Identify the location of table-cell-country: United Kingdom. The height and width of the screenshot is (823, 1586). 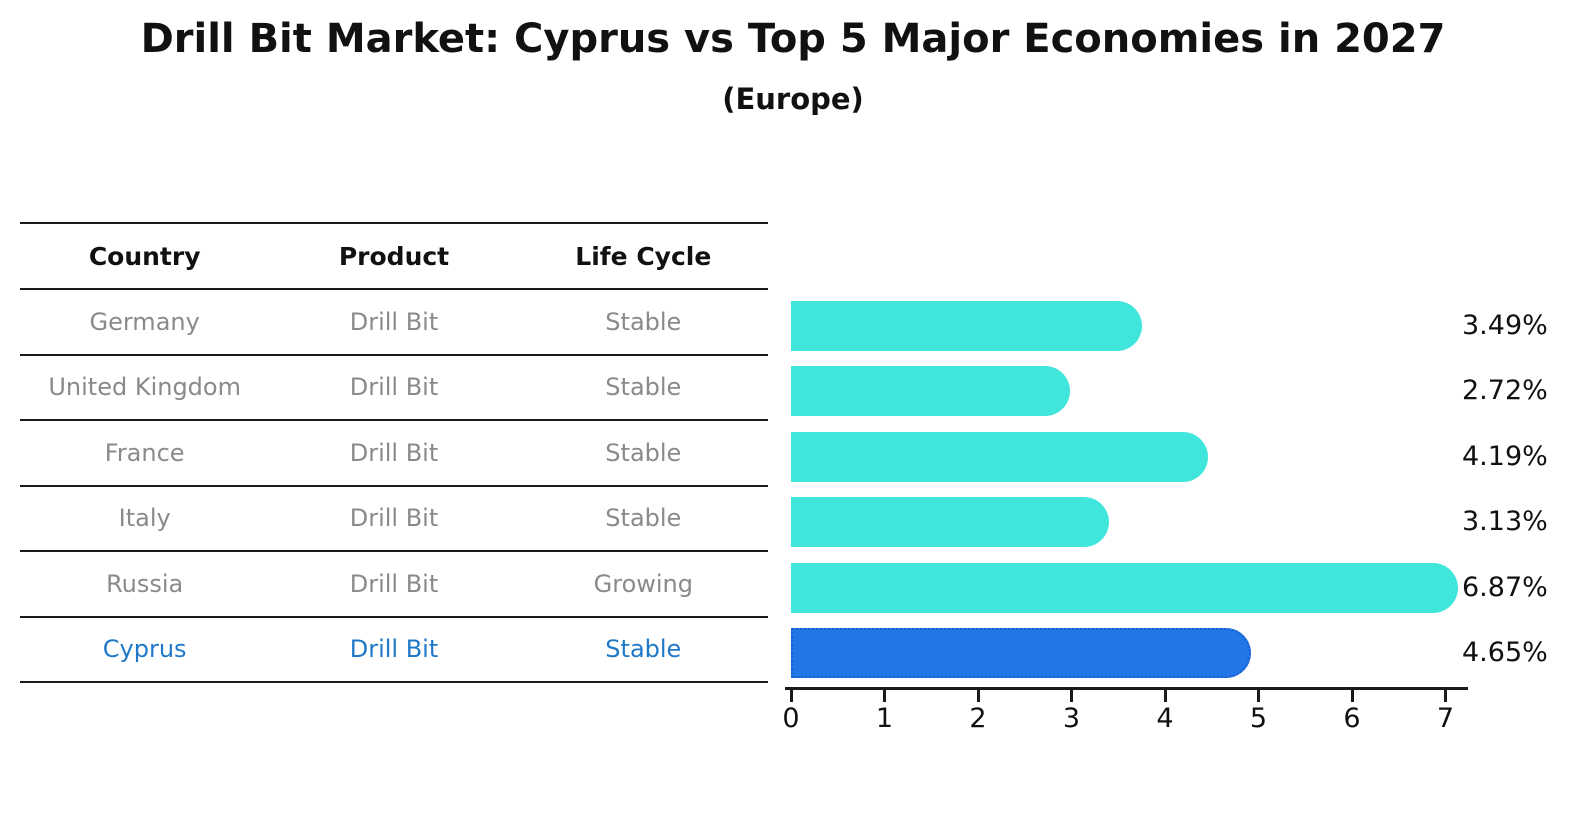
(144, 387).